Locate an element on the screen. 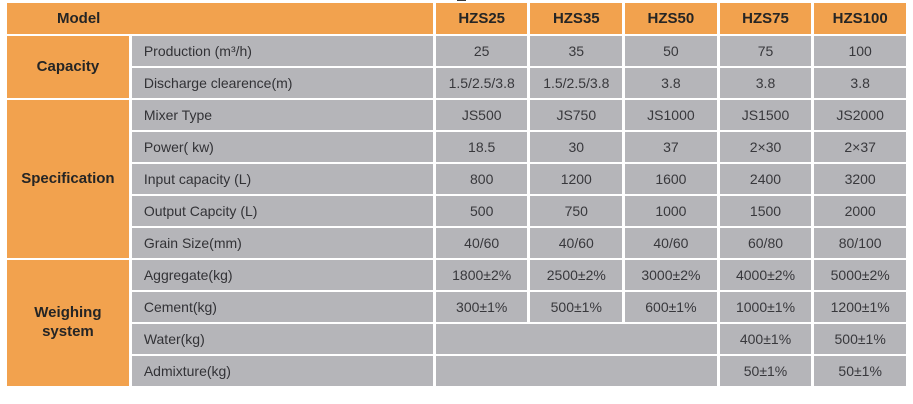 The height and width of the screenshot is (404, 913). value-cell: 37 is located at coordinates (671, 147).